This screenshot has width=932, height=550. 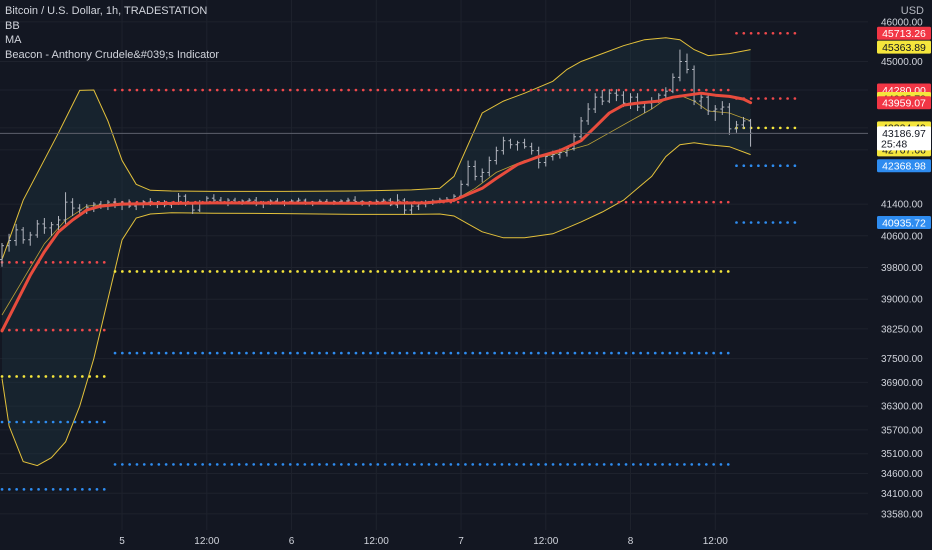 I want to click on price-tick: 34600.00, so click(x=902, y=474).